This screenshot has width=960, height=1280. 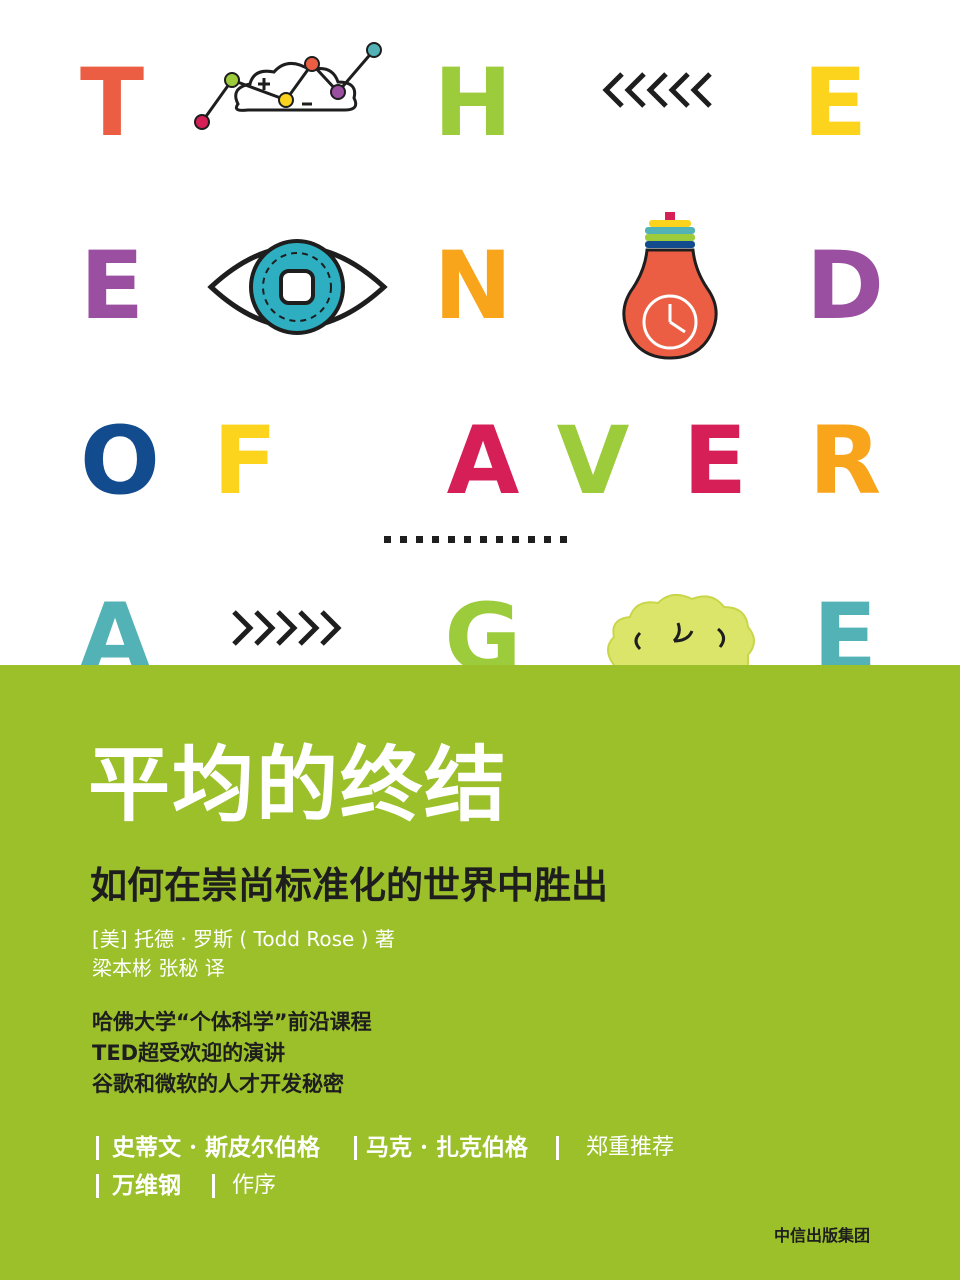 I want to click on cloud-network-icon, so click(x=288, y=86).